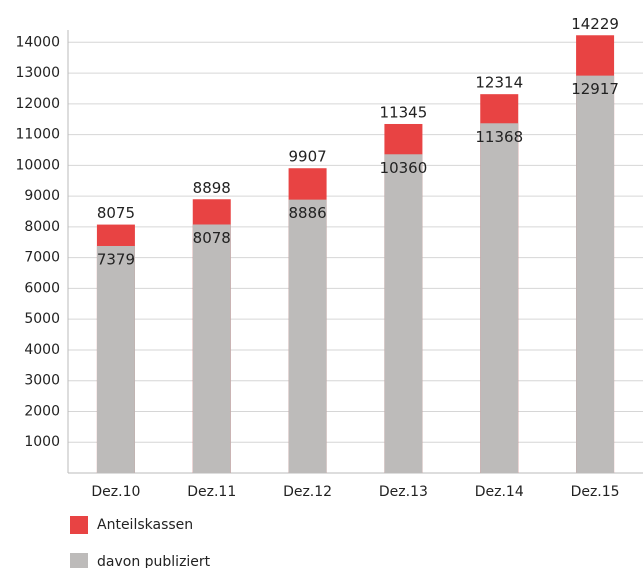 The height and width of the screenshot is (568, 643). Describe the element at coordinates (37, 135) in the screenshot. I see `y-tick-label: 11000` at that location.